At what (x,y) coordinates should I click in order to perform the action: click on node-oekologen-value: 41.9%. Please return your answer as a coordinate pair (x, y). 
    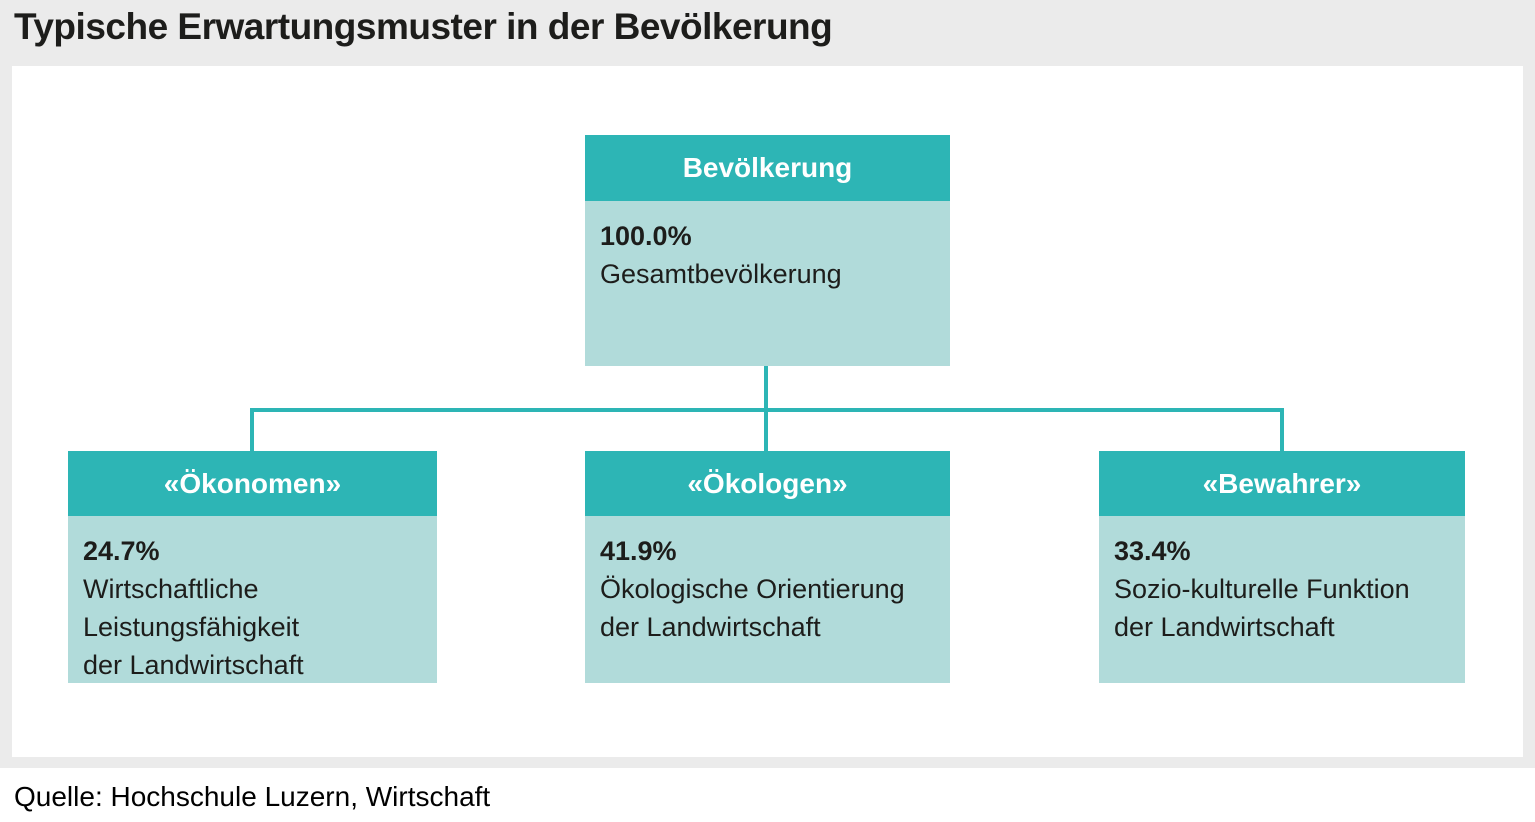
    Looking at the image, I should click on (638, 551).